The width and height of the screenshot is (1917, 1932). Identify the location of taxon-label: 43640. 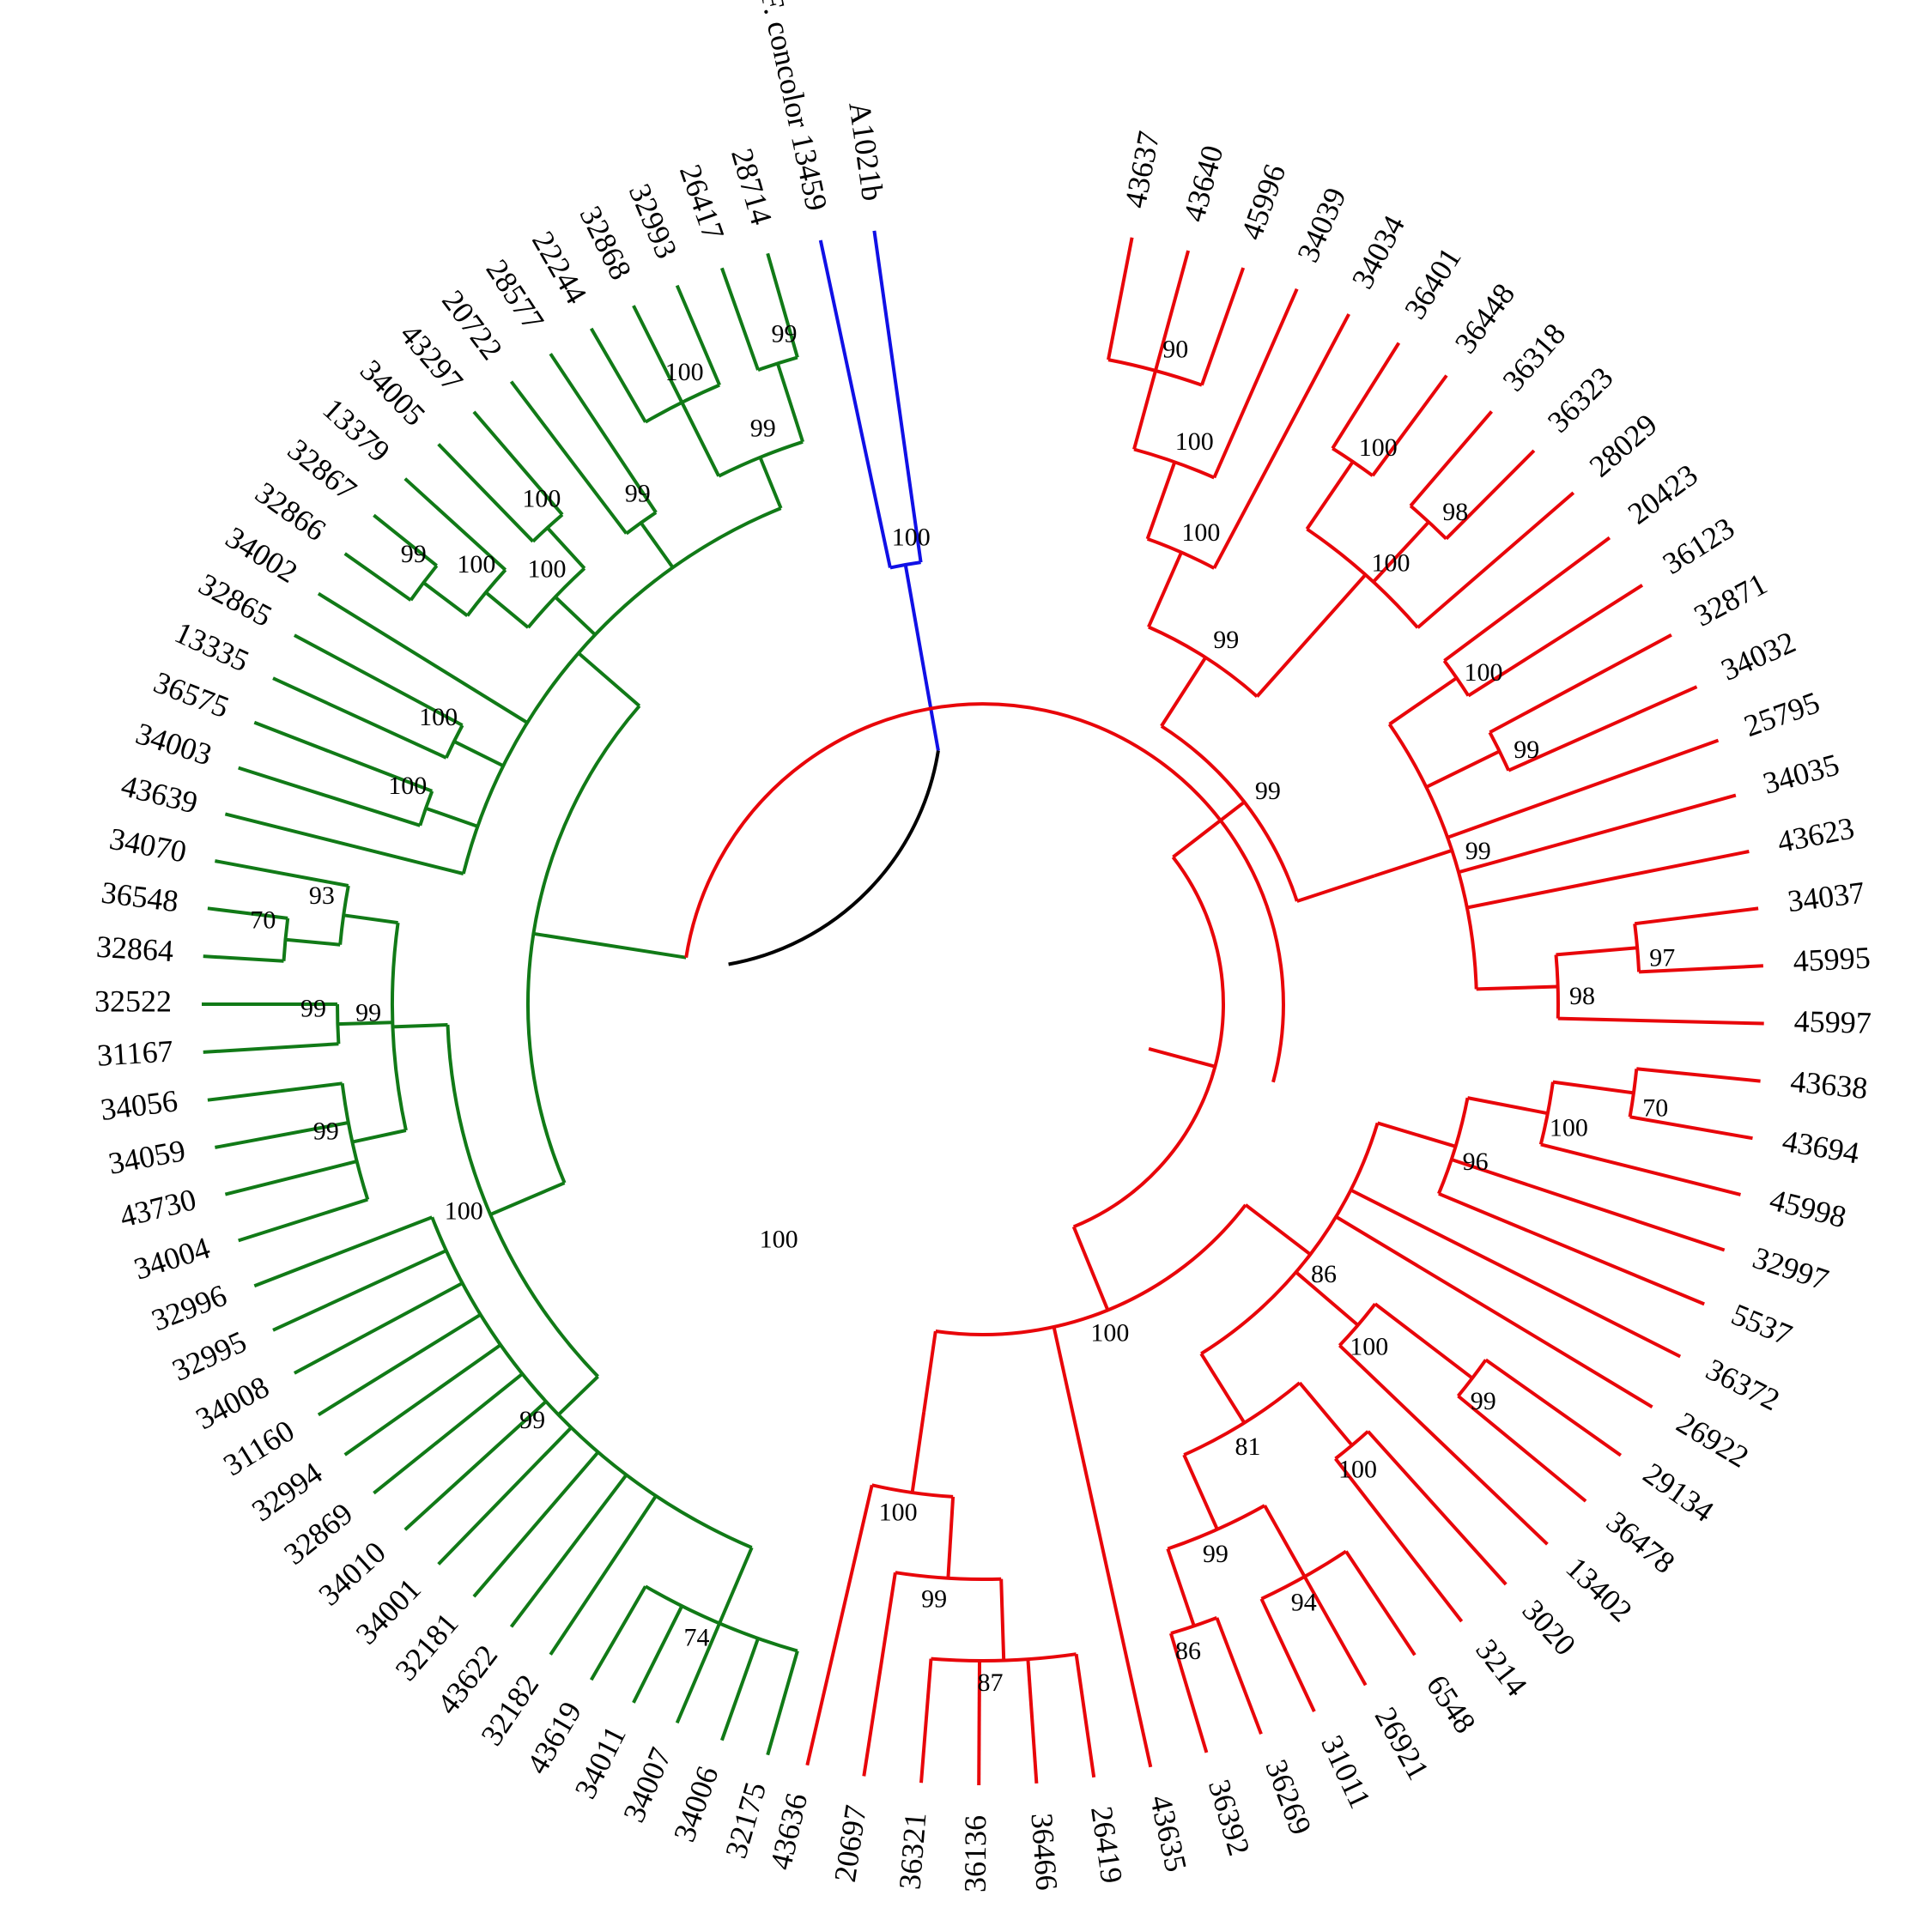
(1202, 183).